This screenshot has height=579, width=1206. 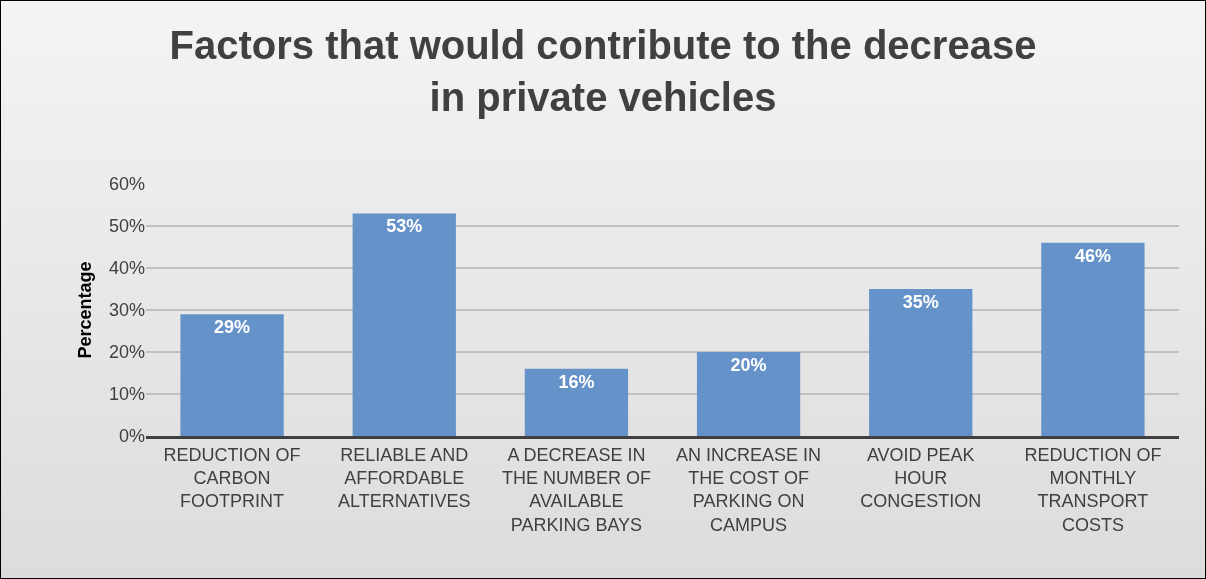 I want to click on y-tick-label: 50%, so click(x=126, y=226).